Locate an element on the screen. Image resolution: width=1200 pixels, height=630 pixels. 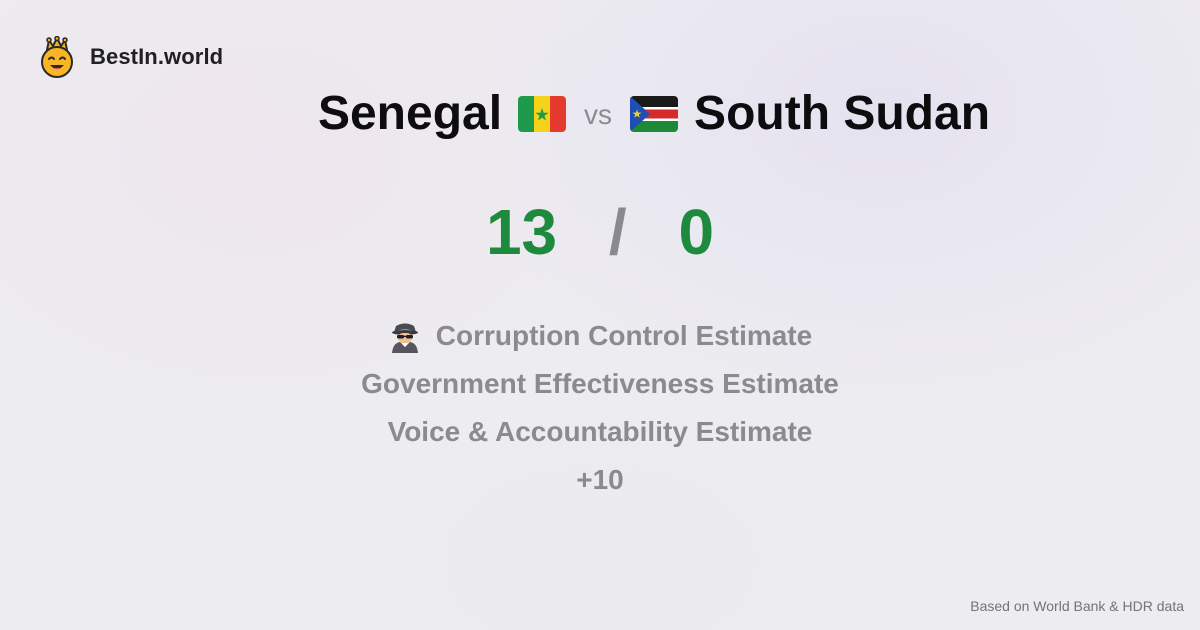
data-source-note: Based on World Bank & HDR data is located at coordinates (1077, 606).